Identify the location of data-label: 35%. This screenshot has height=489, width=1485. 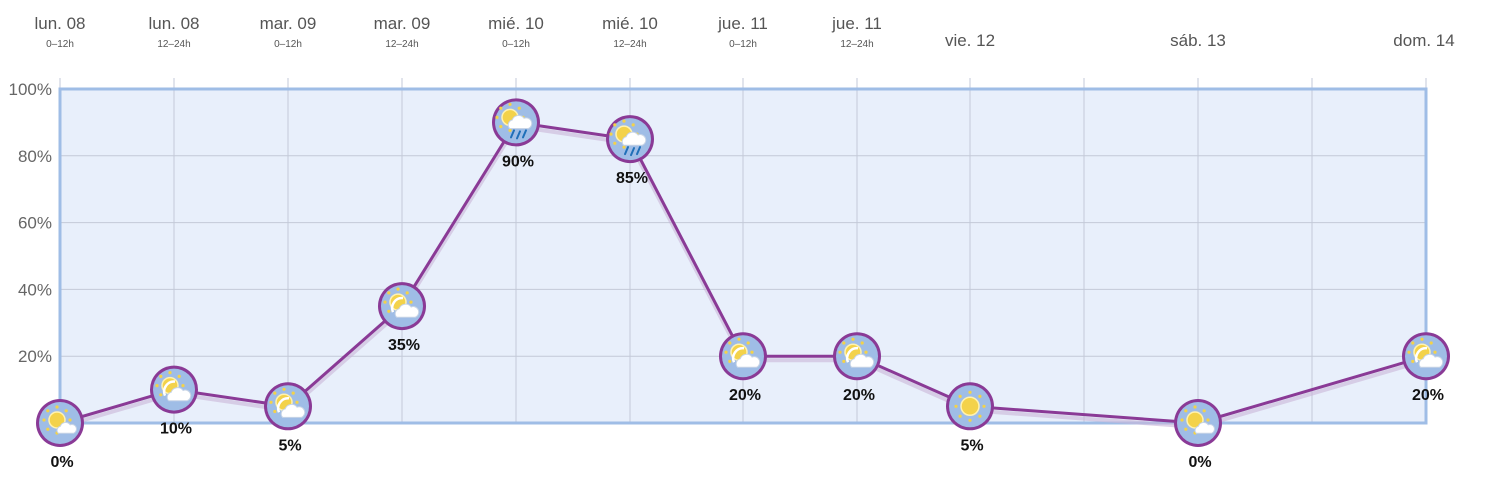
(404, 345).